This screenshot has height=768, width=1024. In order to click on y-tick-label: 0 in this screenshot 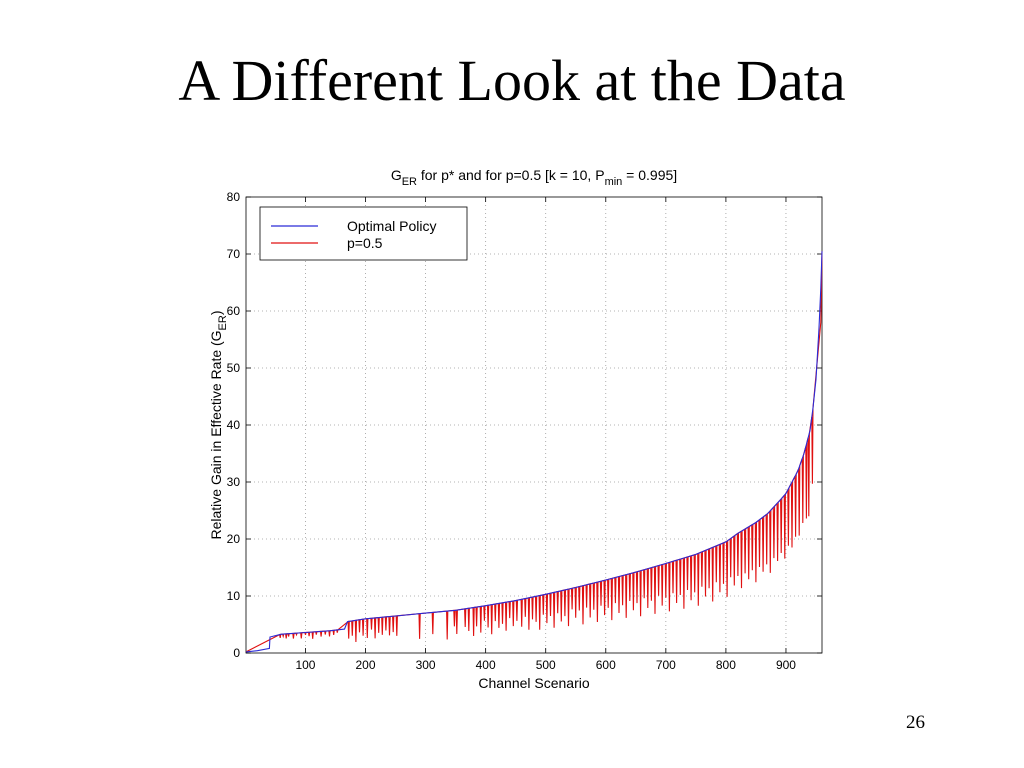, I will do `click(236, 653)`.